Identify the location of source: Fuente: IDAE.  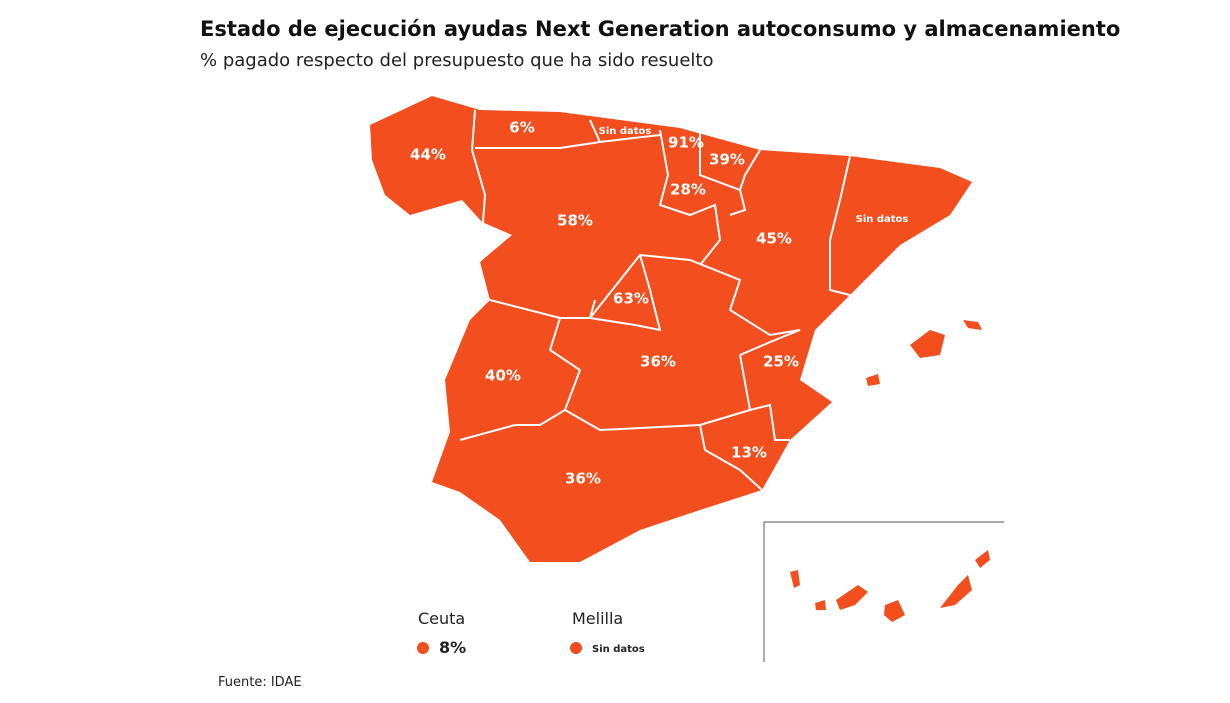
(260, 682).